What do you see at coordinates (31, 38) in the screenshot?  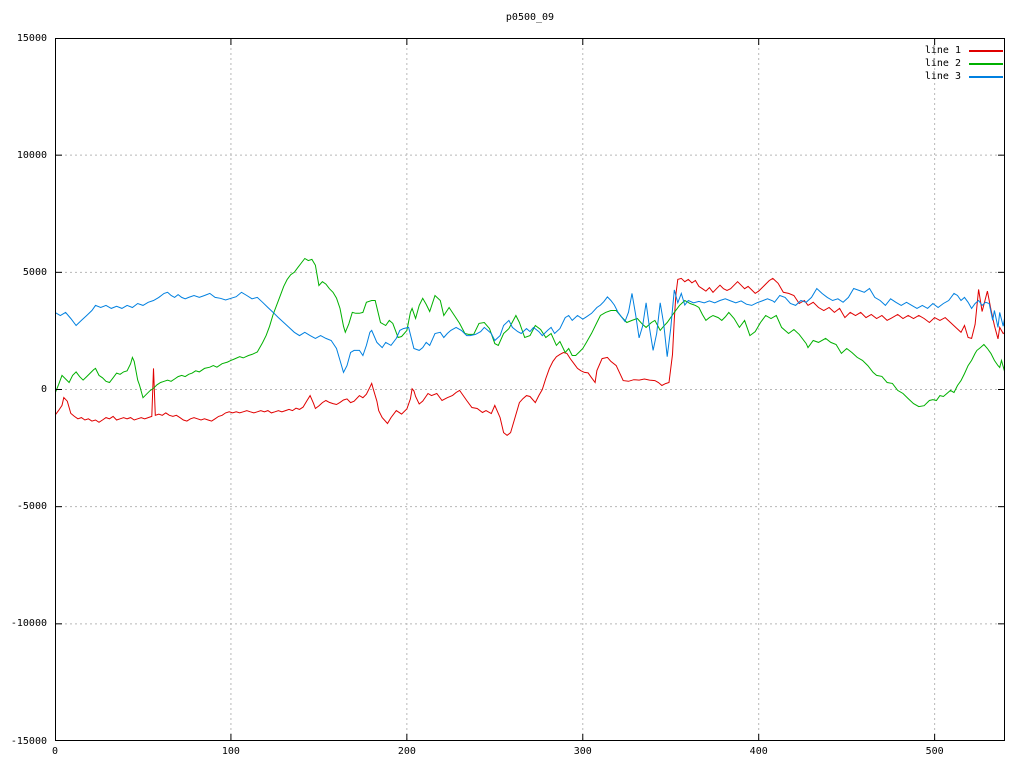 I see `y-tick-label: 15000` at bounding box center [31, 38].